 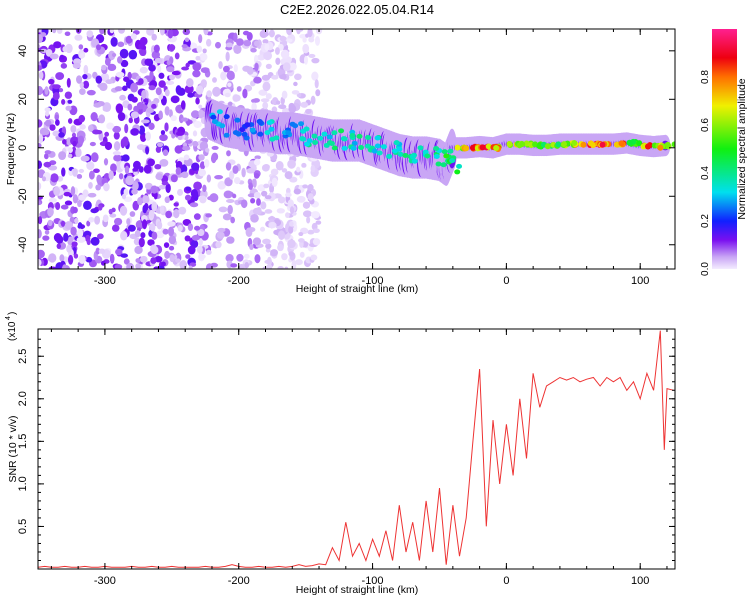 What do you see at coordinates (23, 99) in the screenshot?
I see `spectrogram-ytick-label: 20` at bounding box center [23, 99].